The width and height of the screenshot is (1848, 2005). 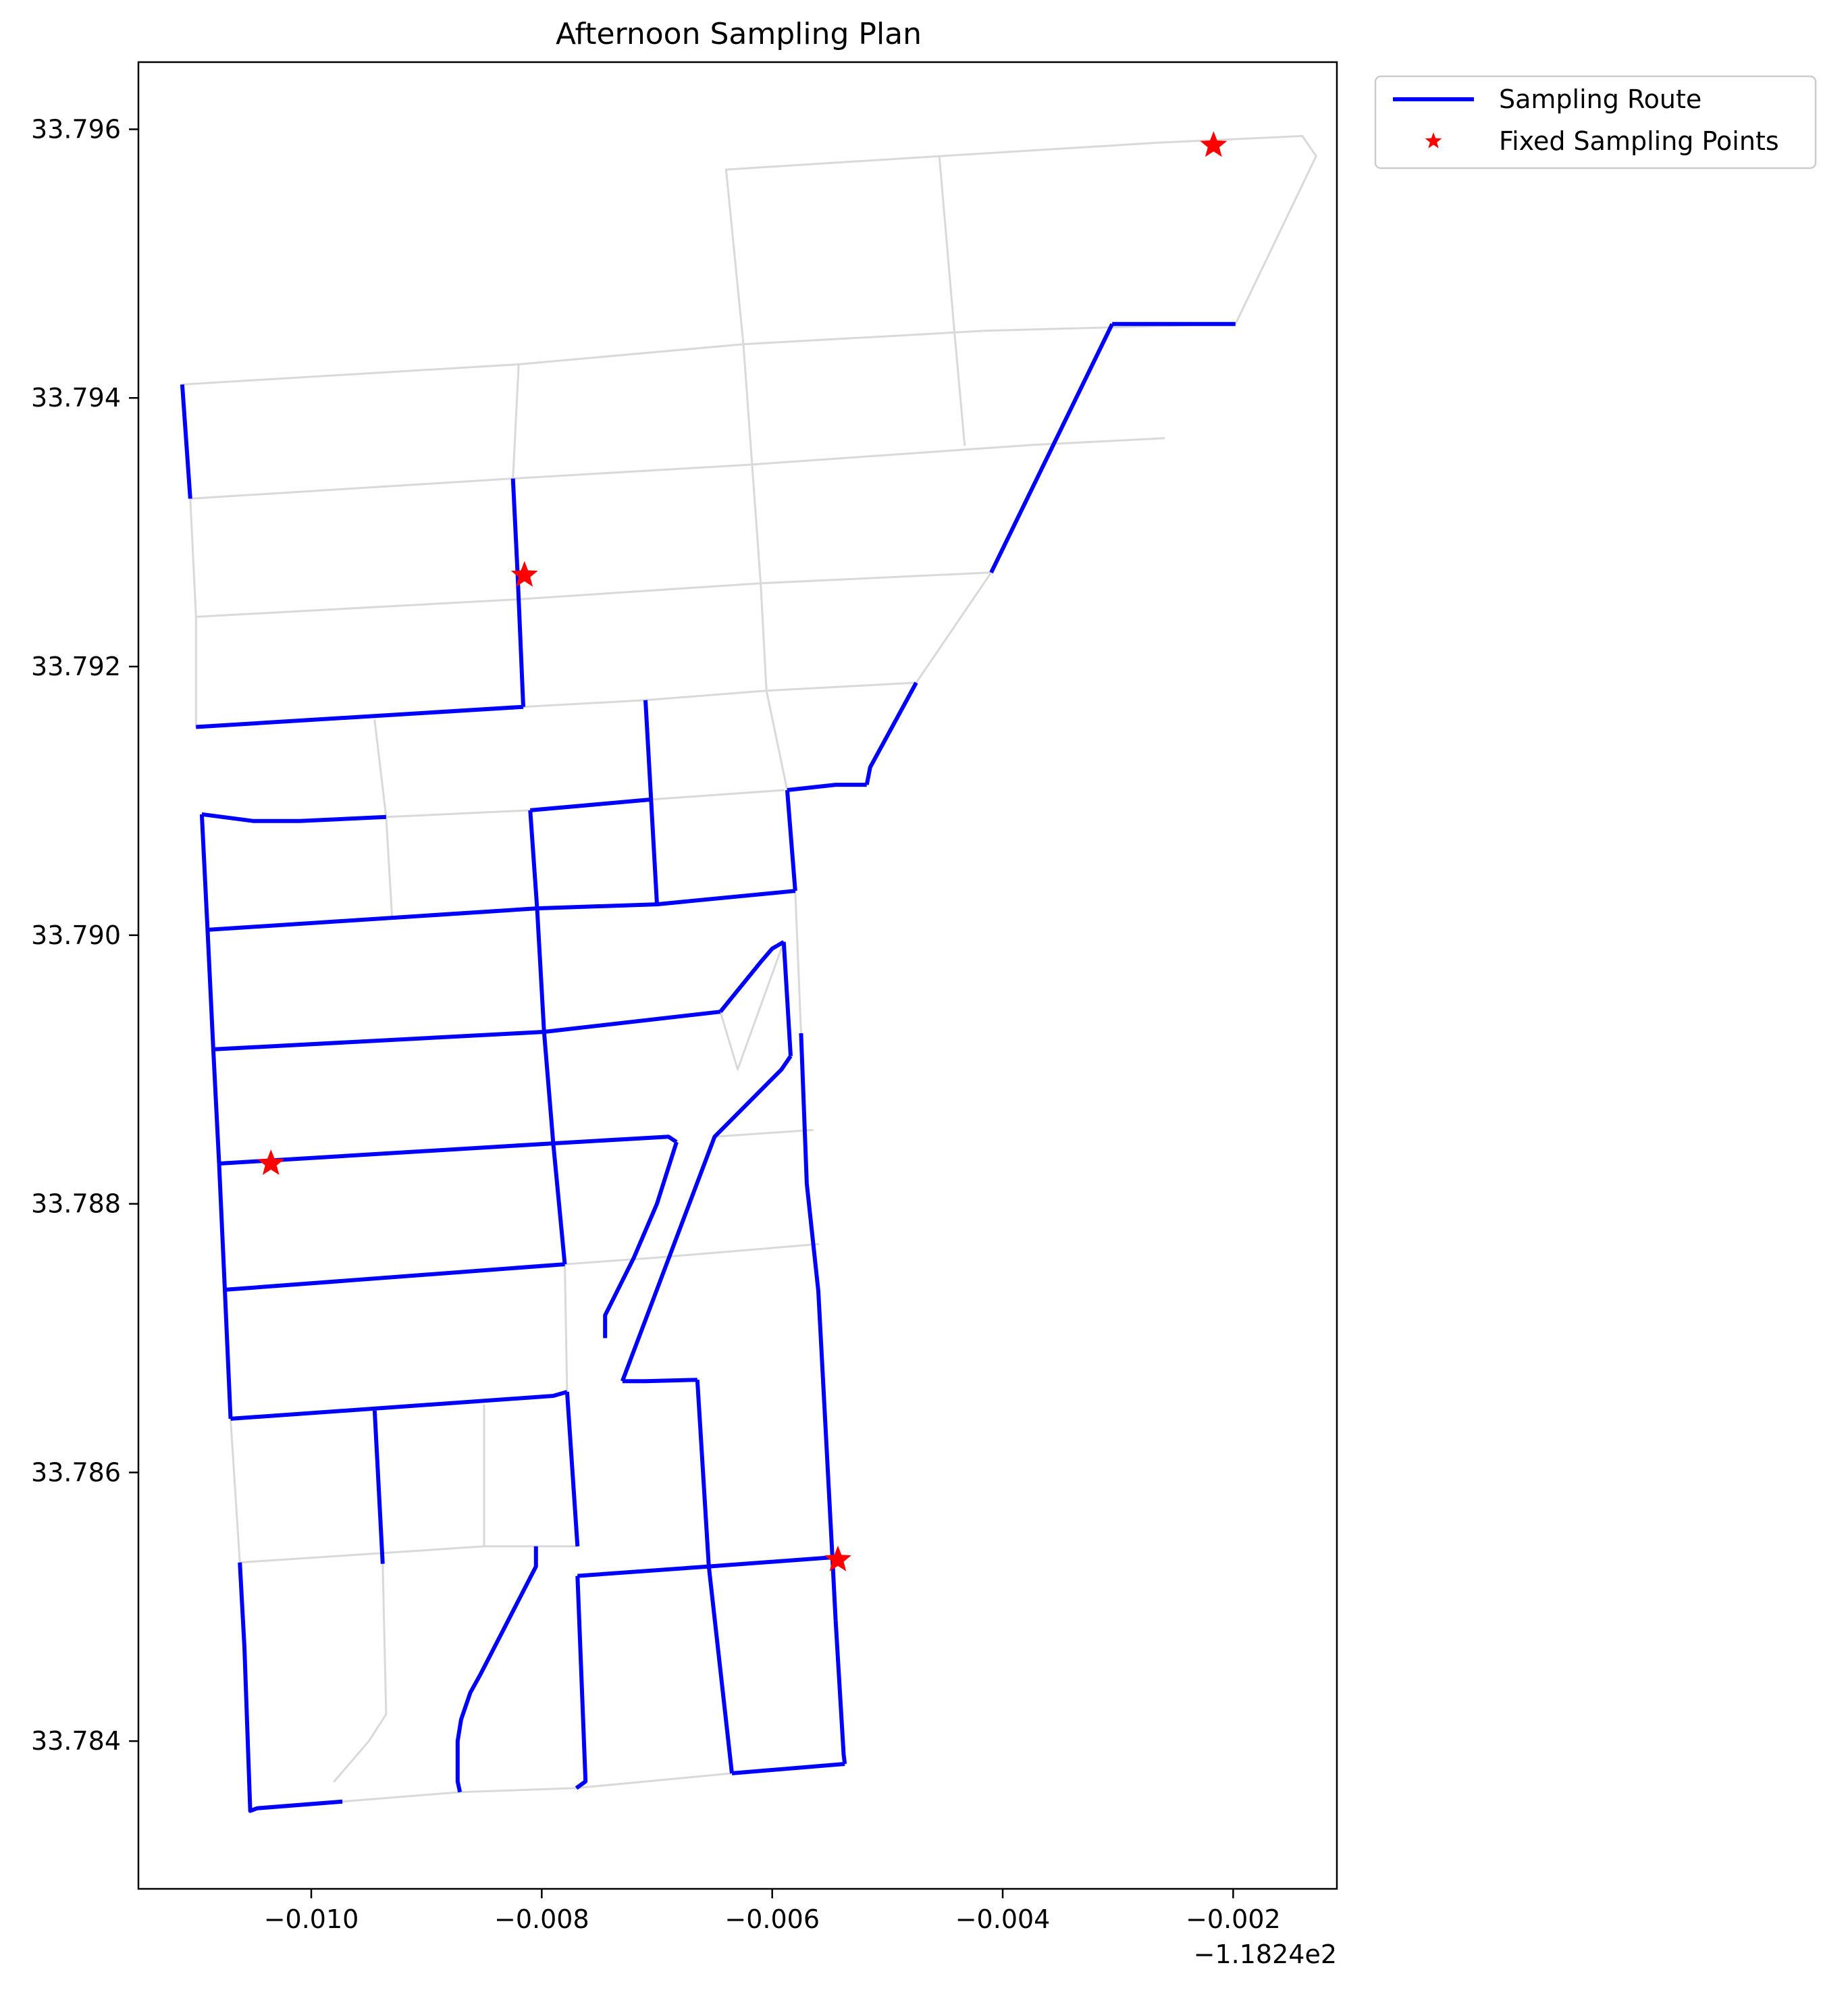 I want to click on legend-box, so click(x=1595, y=122).